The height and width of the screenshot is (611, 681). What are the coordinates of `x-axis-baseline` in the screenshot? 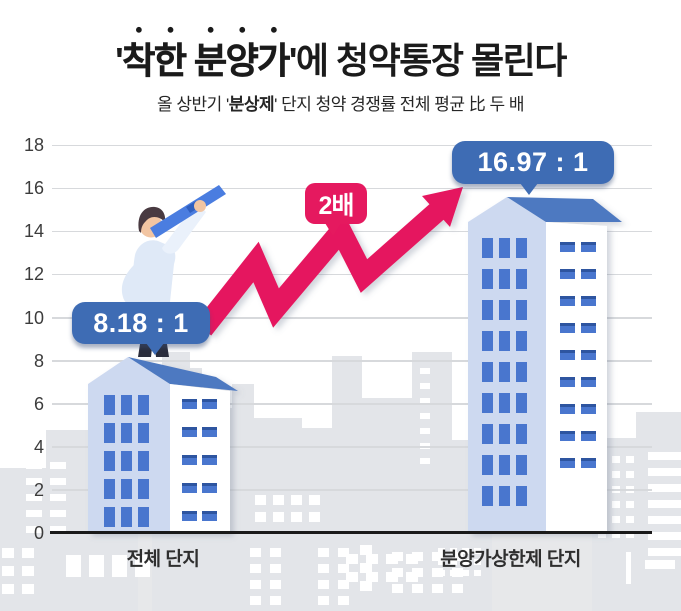 It's located at (351, 532).